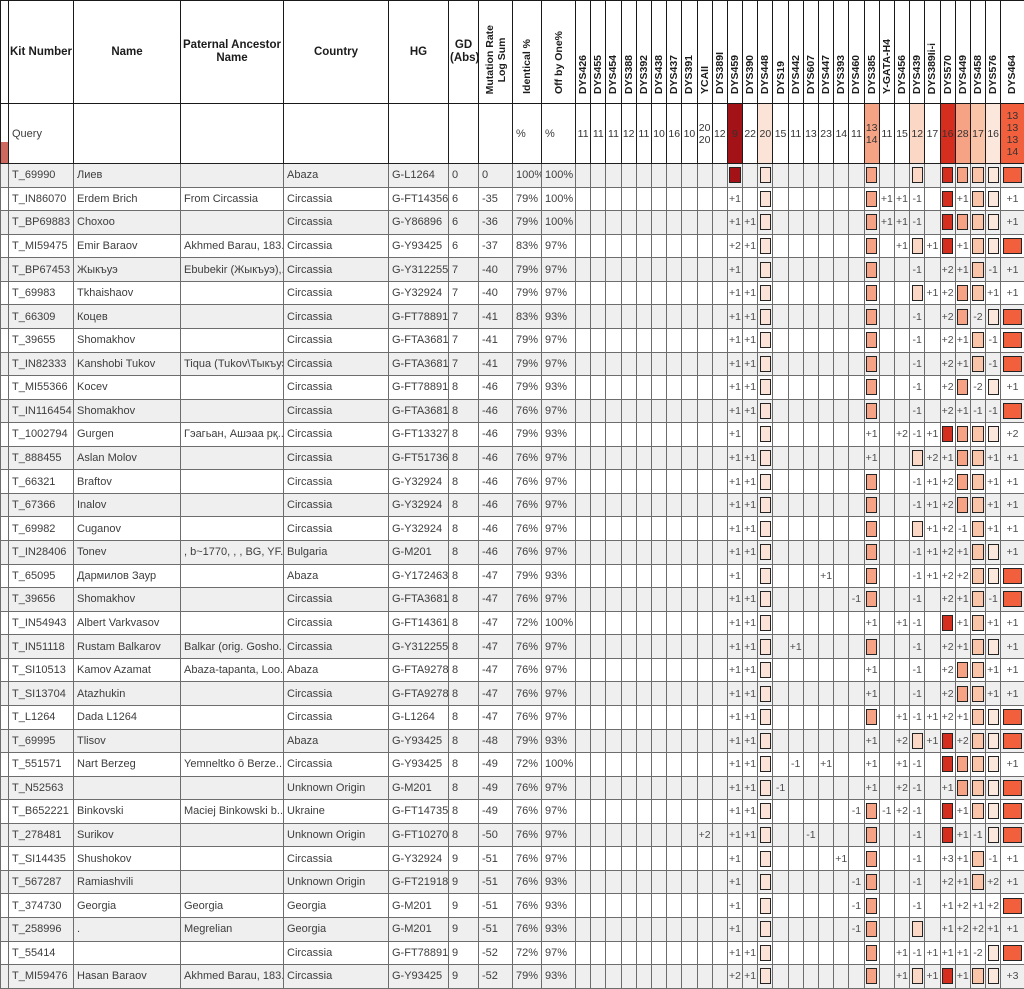 This screenshot has width=1024, height=989. What do you see at coordinates (464, 765) in the screenshot?
I see `cell-gd: 8` at bounding box center [464, 765].